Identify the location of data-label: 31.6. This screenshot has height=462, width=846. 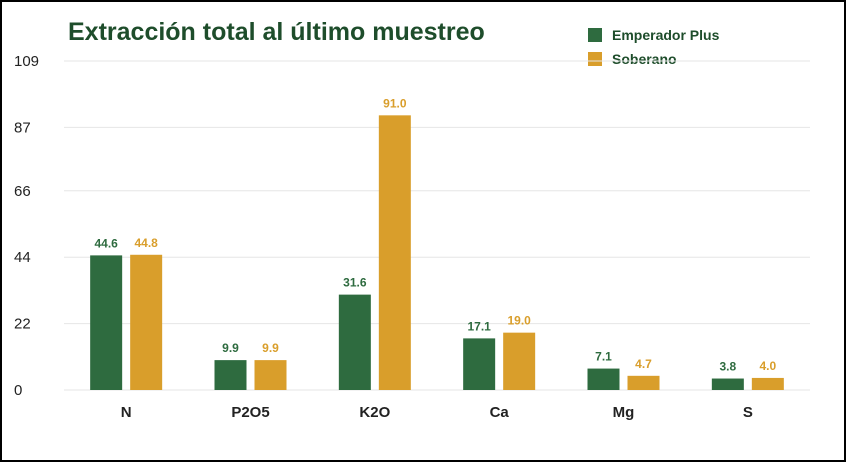
(355, 283).